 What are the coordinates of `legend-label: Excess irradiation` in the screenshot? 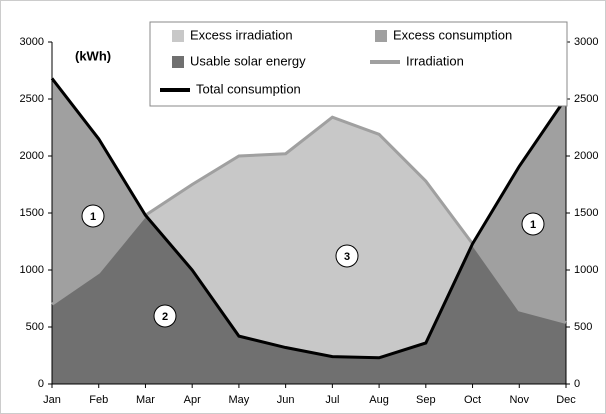 It's located at (241, 34).